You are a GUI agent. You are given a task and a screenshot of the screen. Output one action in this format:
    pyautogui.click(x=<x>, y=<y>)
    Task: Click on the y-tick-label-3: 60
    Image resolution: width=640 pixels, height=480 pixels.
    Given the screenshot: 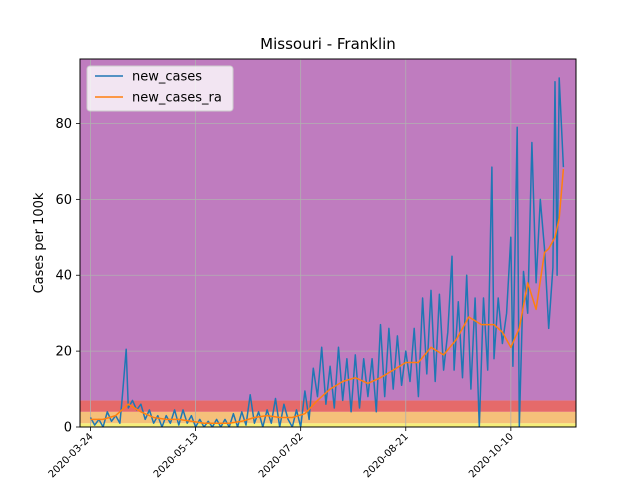 What is the action you would take?
    pyautogui.click(x=63, y=200)
    